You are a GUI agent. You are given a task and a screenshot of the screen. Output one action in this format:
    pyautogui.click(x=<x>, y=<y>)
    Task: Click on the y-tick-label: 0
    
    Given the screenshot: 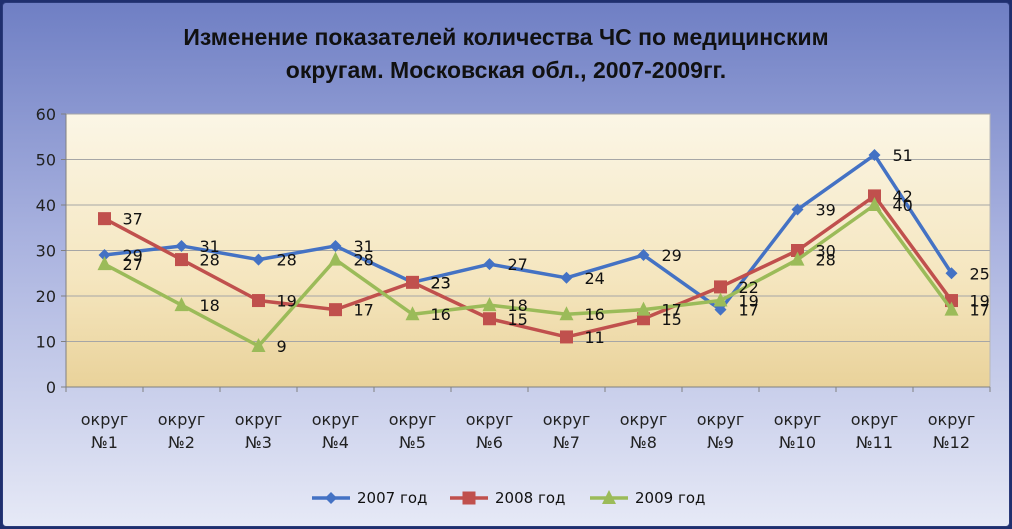 What is the action you would take?
    pyautogui.click(x=51, y=387)
    